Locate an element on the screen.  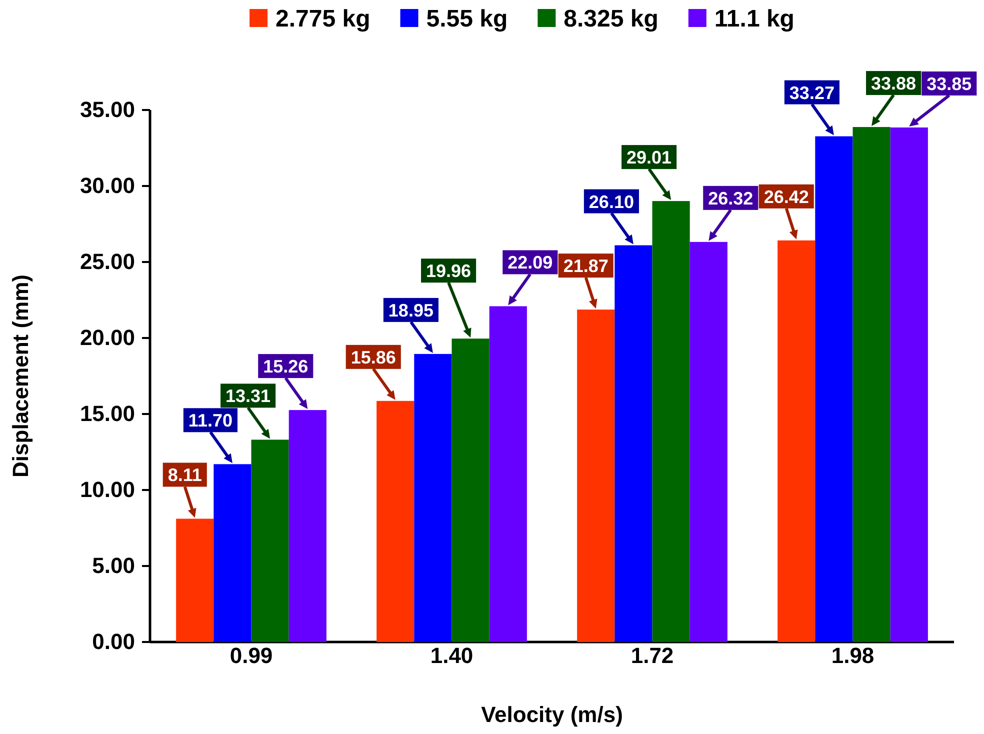
legend-label: 2.775 kg is located at coordinates (323, 19).